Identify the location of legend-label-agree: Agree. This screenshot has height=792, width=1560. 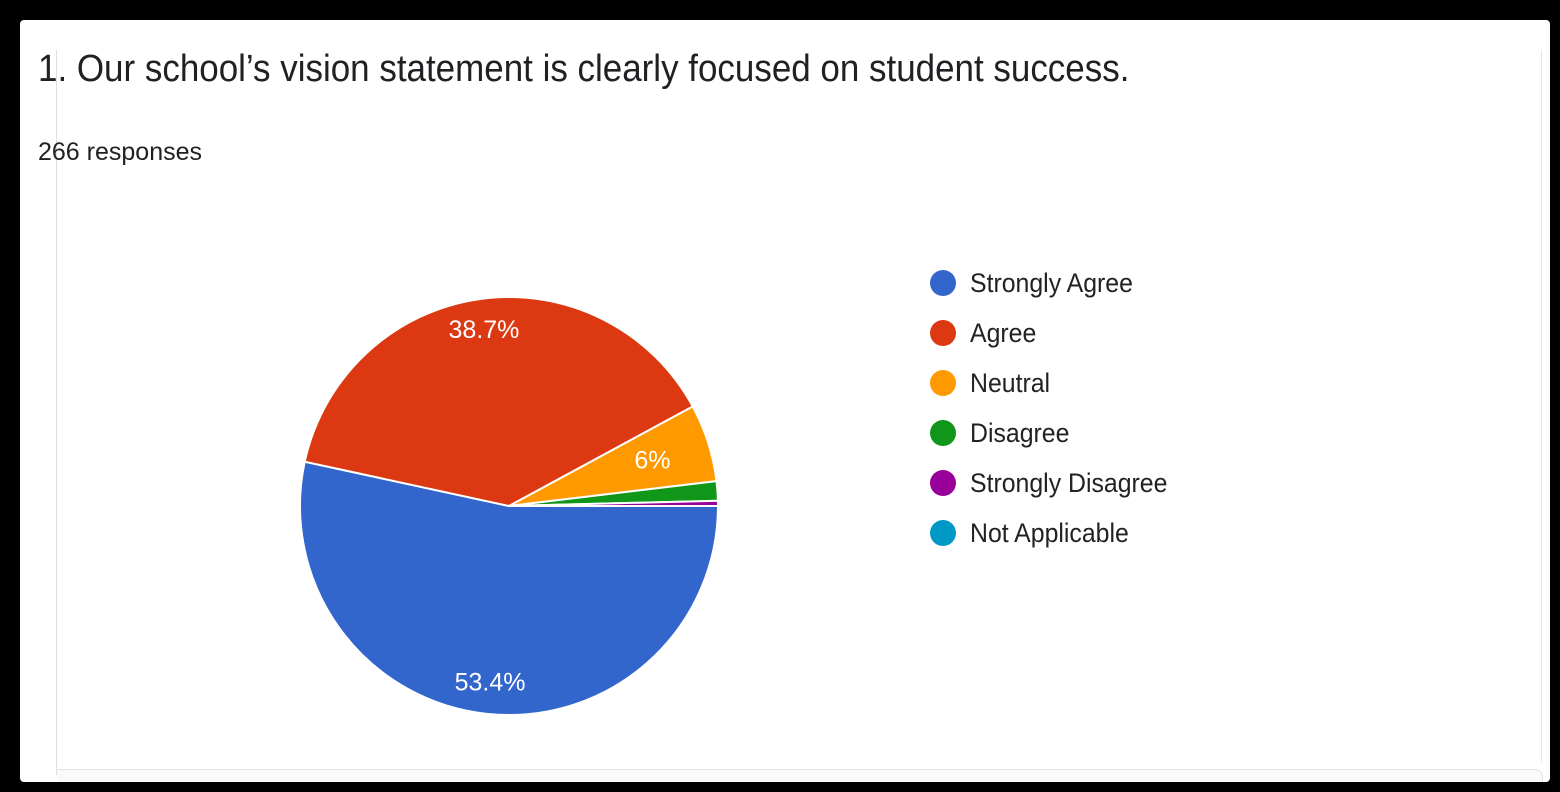
(1003, 332).